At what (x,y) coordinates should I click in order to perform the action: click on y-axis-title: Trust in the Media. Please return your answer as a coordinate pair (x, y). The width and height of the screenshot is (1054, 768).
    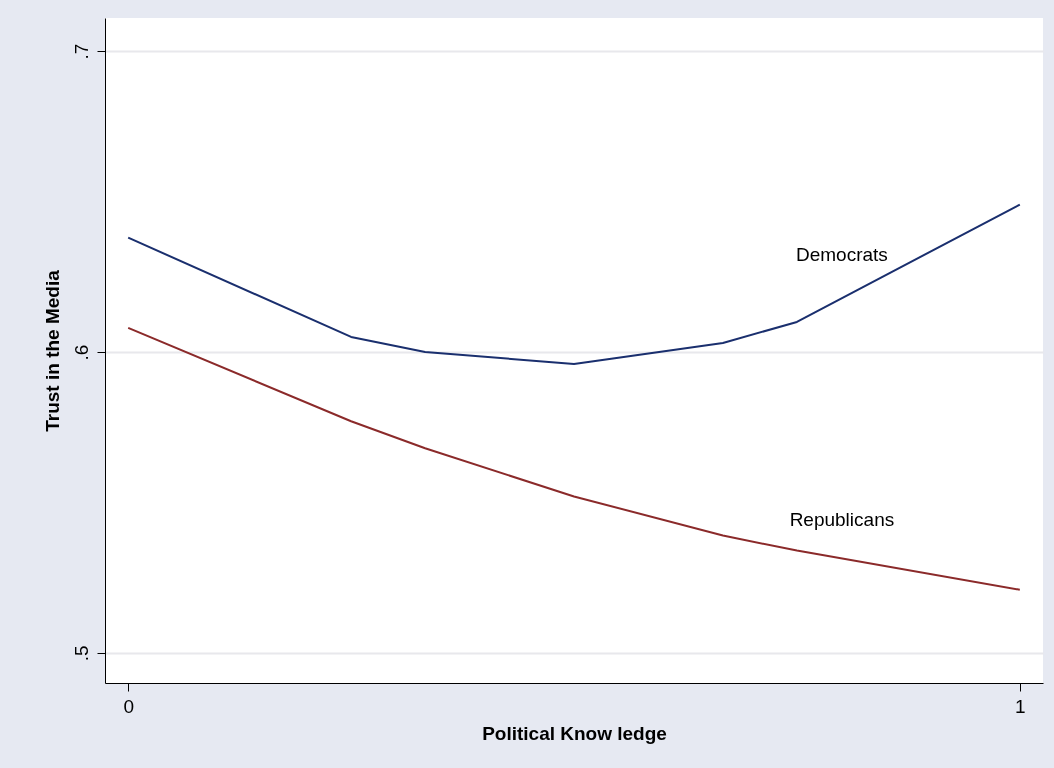
    Looking at the image, I should click on (52, 350).